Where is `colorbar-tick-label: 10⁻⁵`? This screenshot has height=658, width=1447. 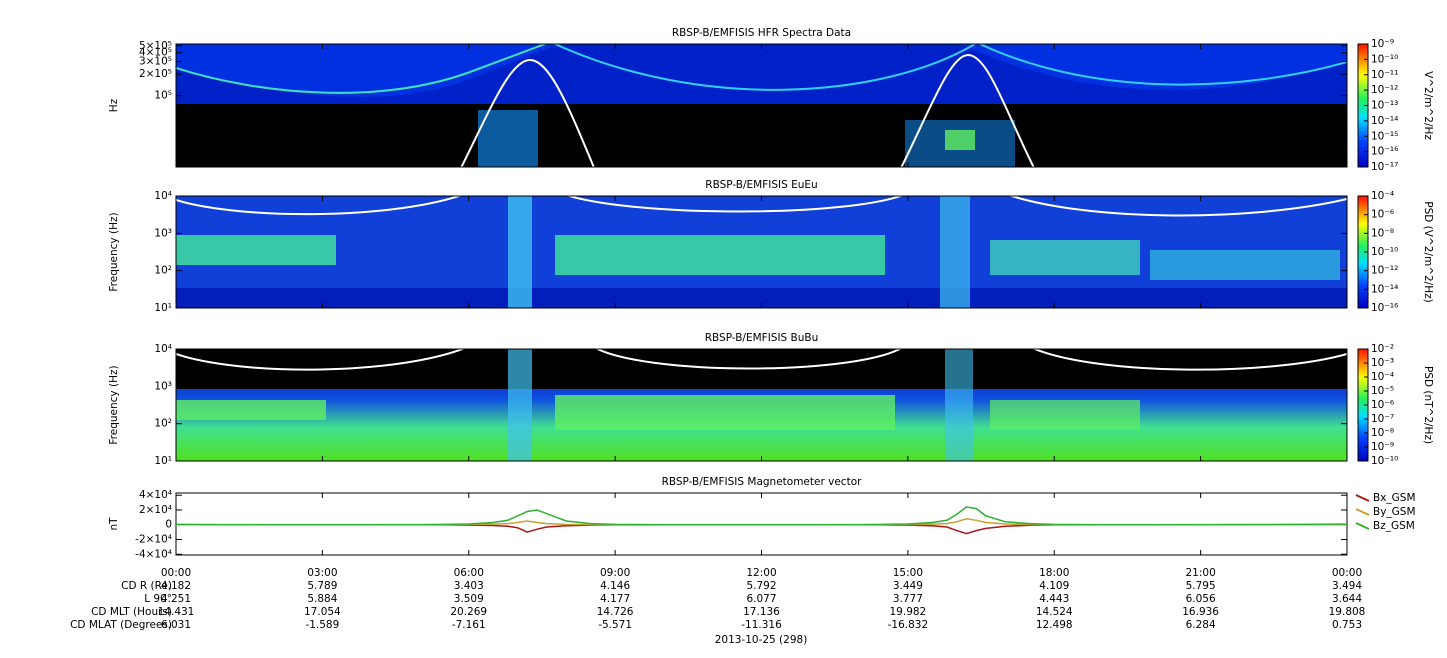 colorbar-tick-label: 10⁻⁵ is located at coordinates (1382, 391).